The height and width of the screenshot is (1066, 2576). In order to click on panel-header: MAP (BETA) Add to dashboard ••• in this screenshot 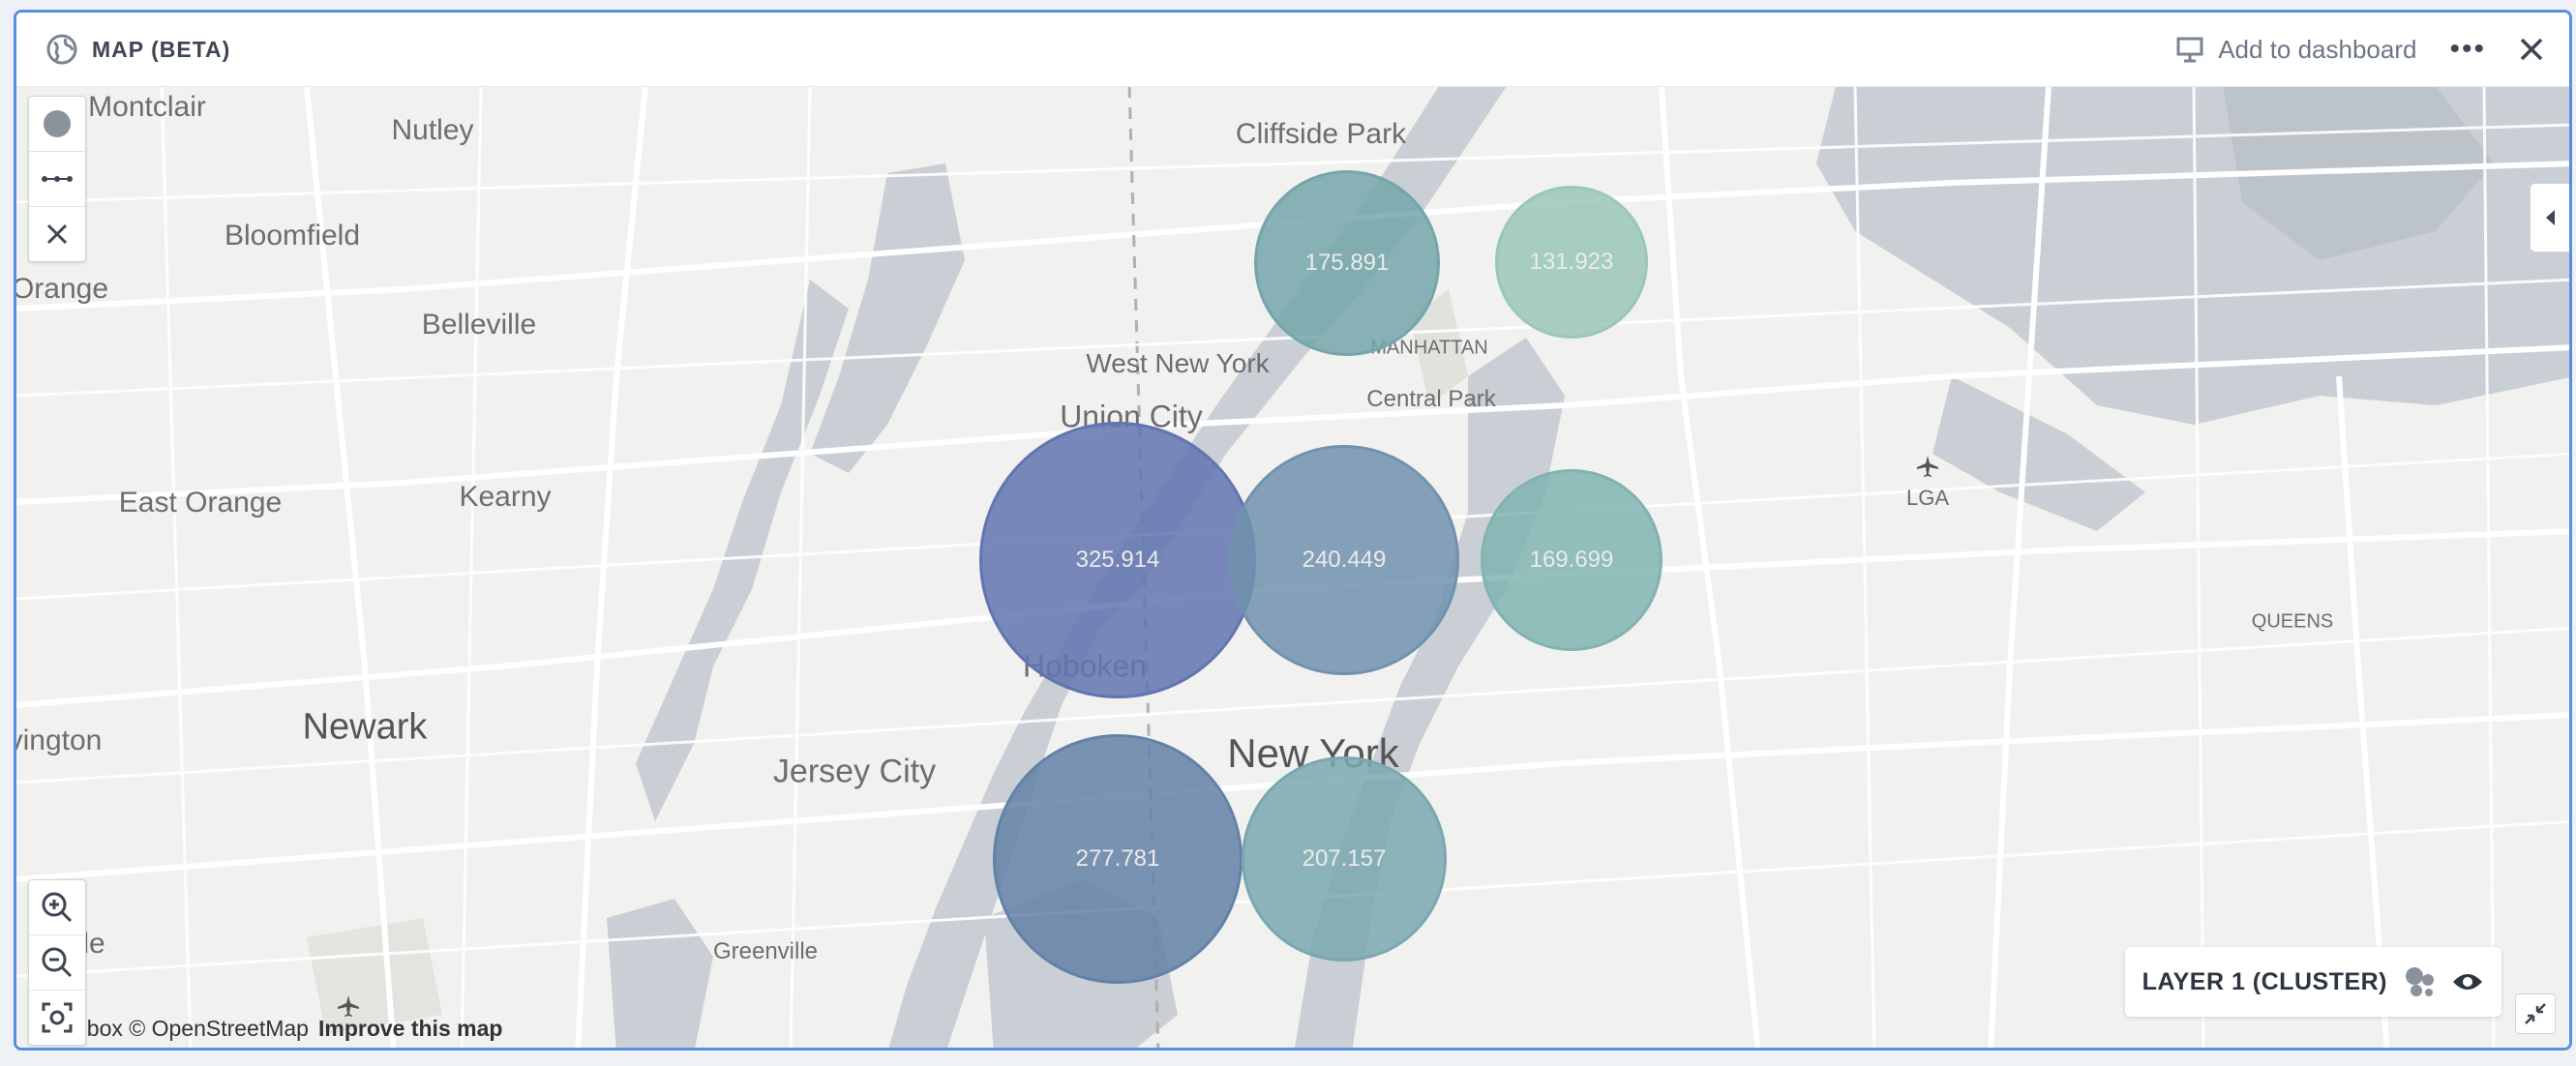, I will do `click(1292, 50)`.